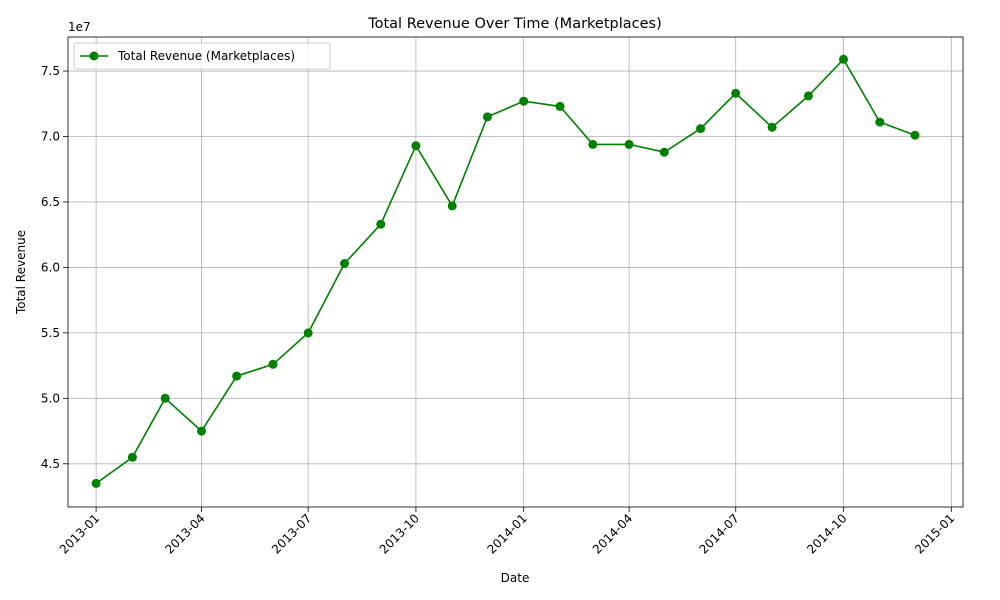  I want to click on y-axis-ticks: 4.5 5.0 5.5 6.0 6.5 7.0 7.5, so click(54, 267).